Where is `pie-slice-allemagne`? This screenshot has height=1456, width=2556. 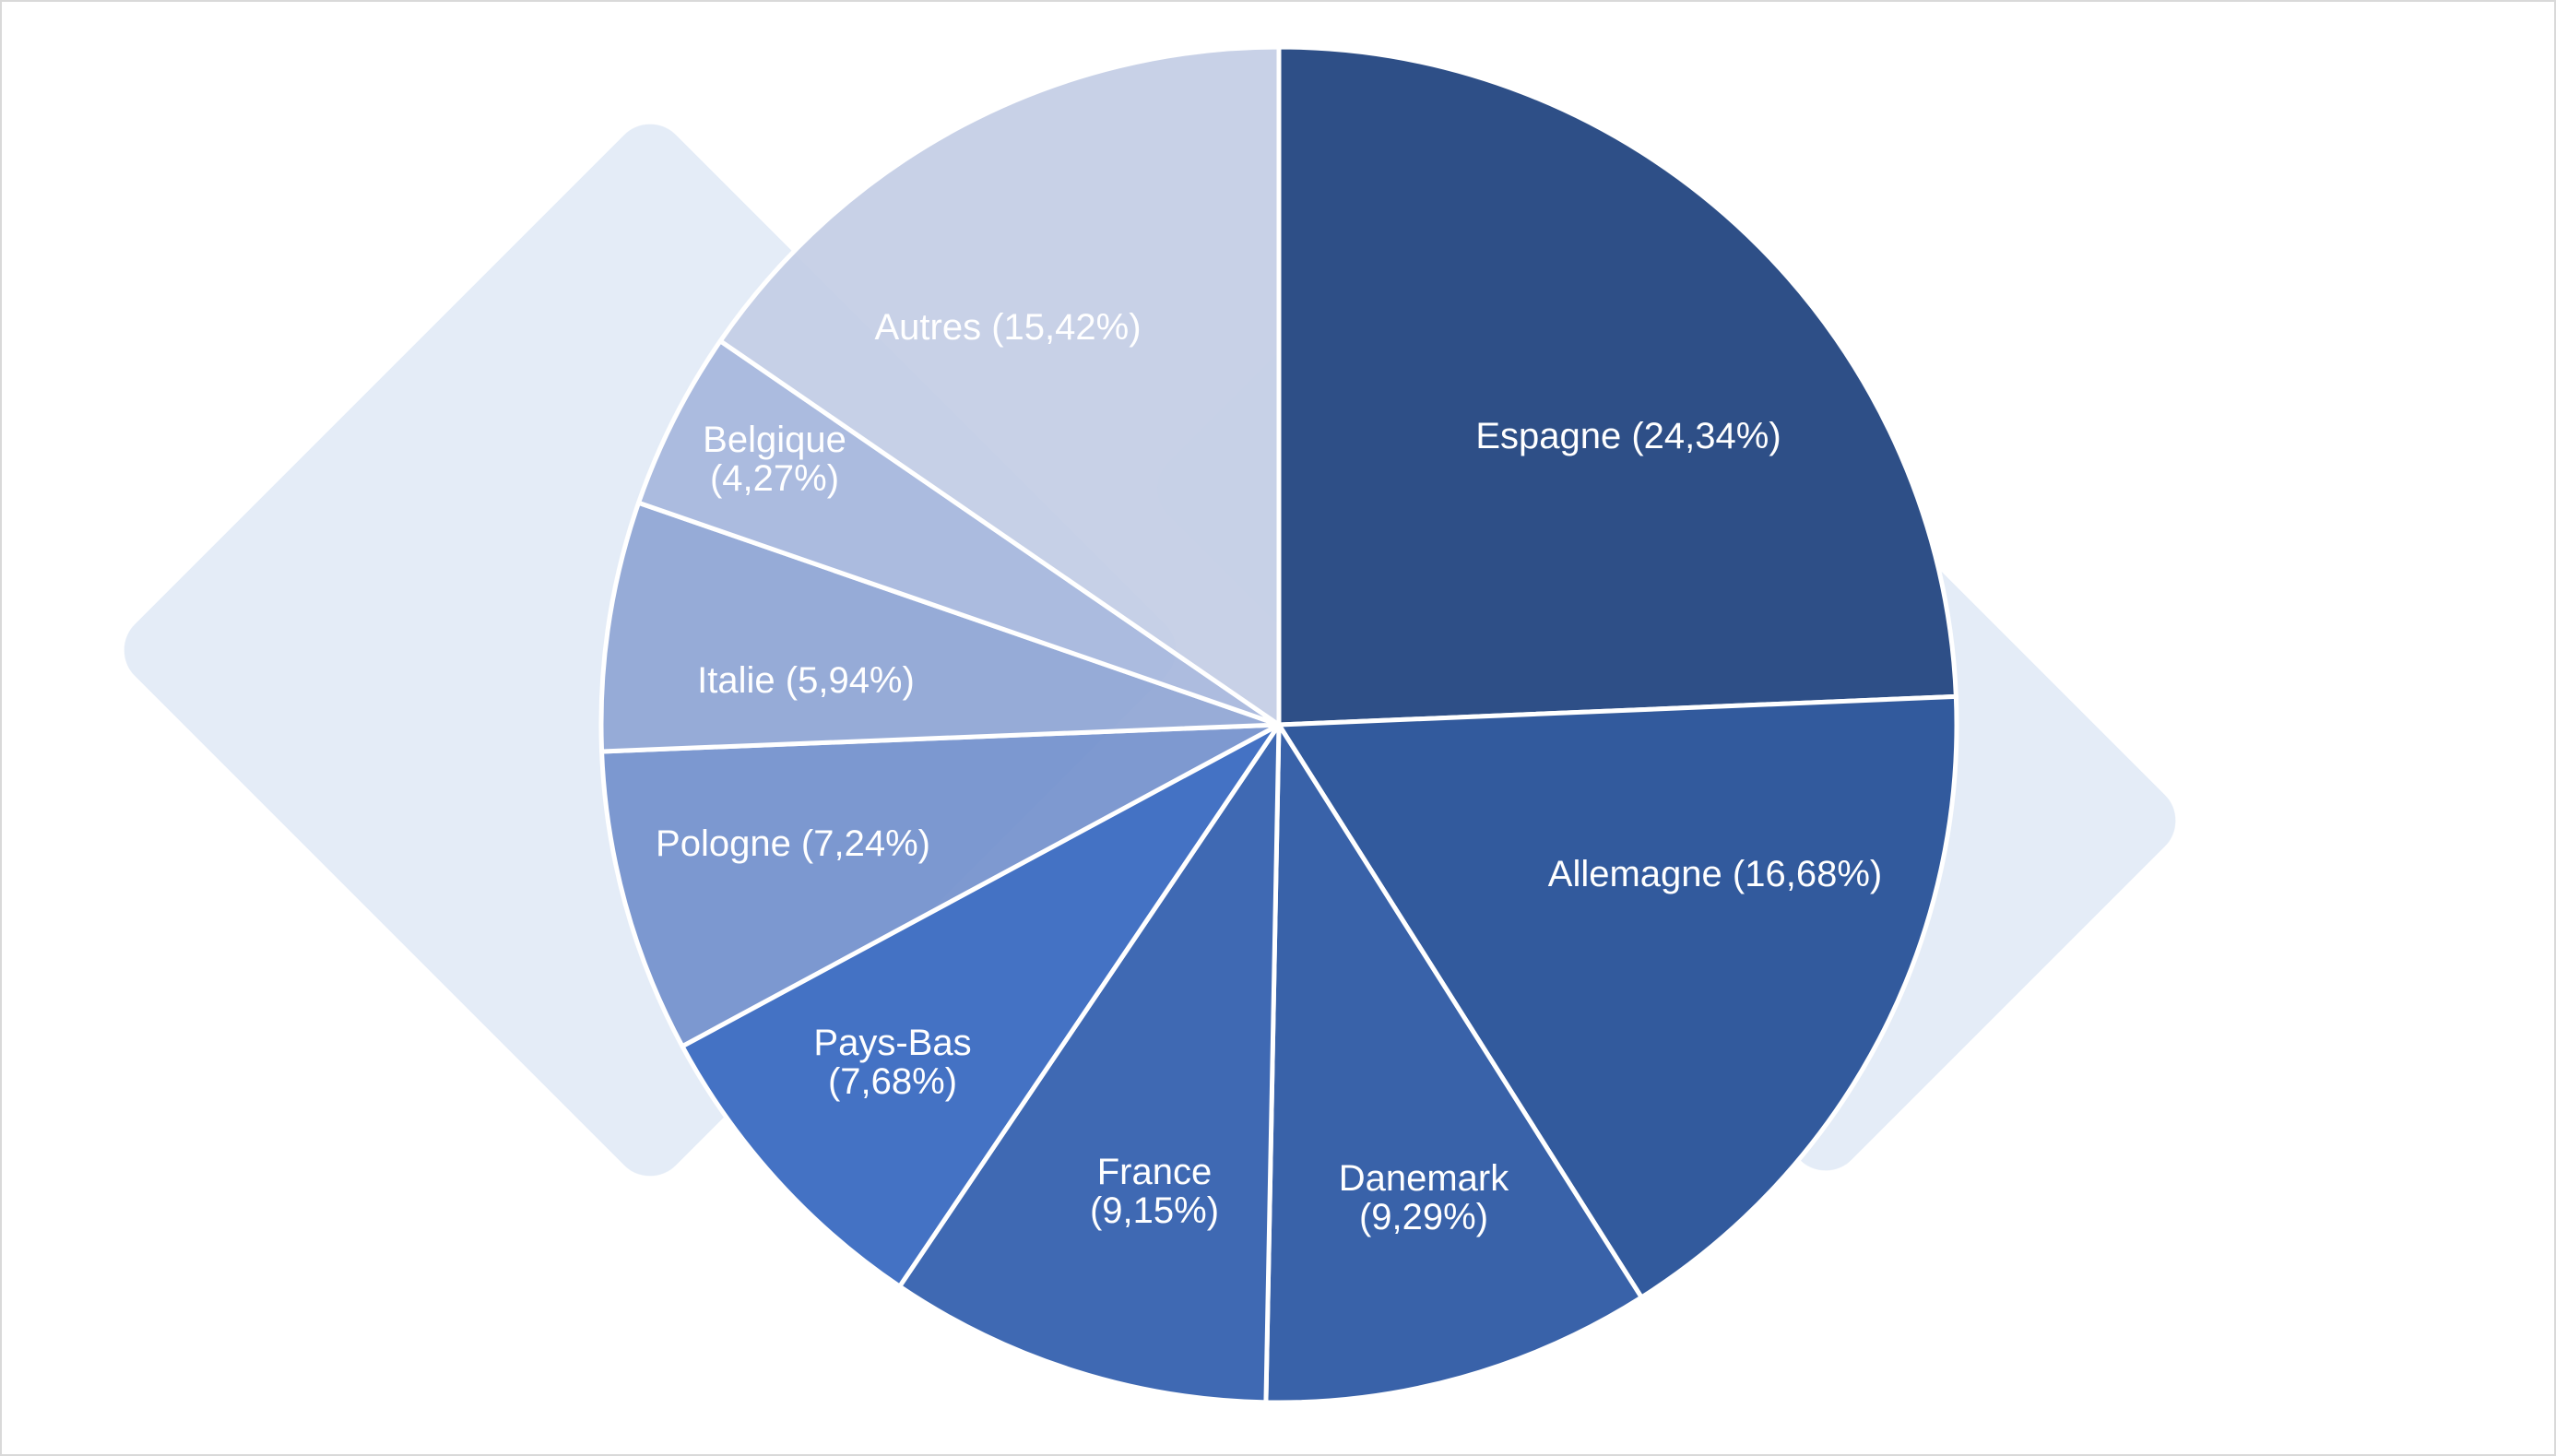 pie-slice-allemagne is located at coordinates (1617, 996).